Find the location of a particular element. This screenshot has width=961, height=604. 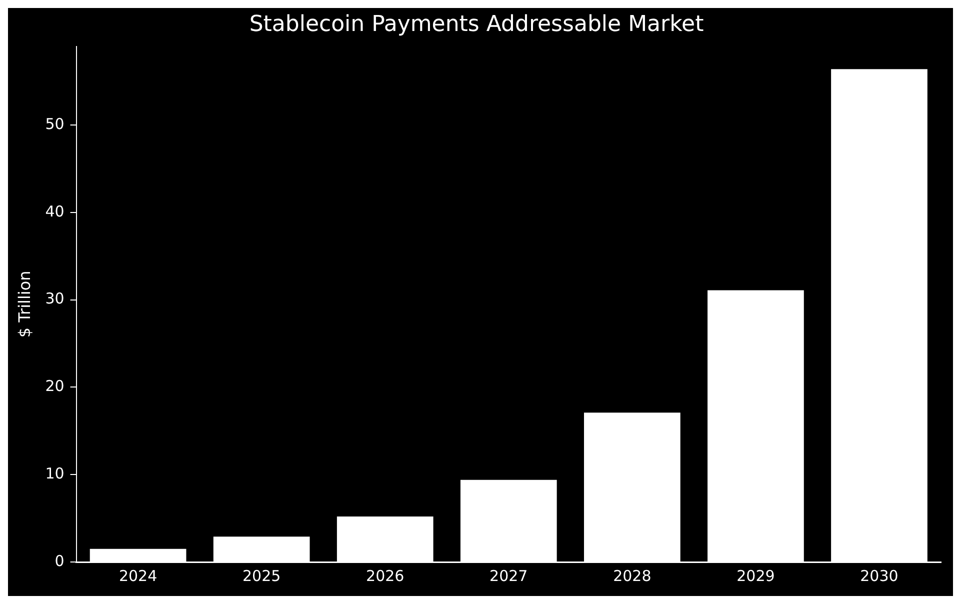

y-tick-label: 10 is located at coordinates (54, 473).